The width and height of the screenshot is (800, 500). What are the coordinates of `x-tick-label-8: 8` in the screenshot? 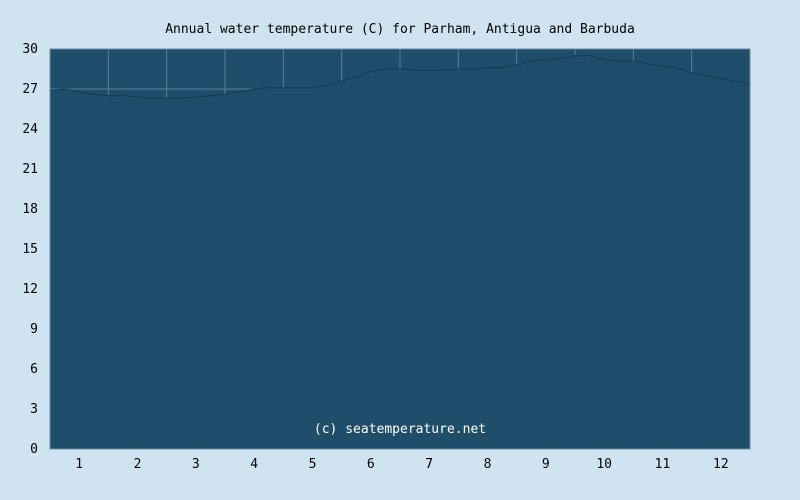 It's located at (488, 464).